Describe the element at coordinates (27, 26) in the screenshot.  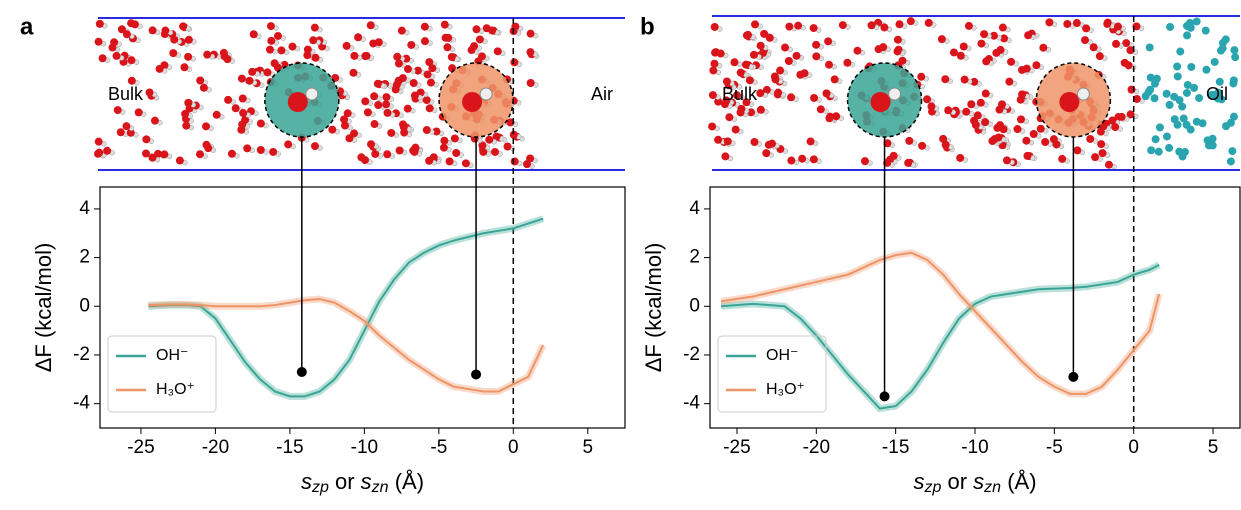
I see `panel-label: a` at that location.